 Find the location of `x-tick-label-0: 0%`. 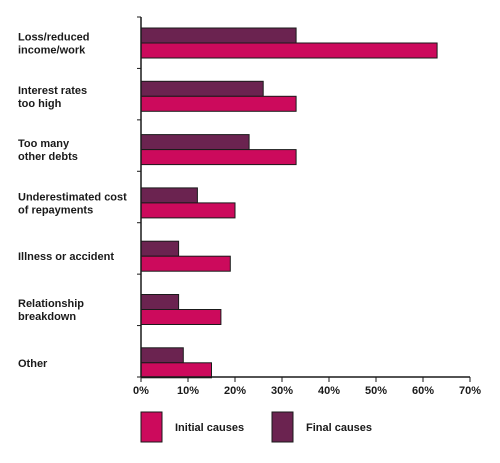

x-tick-label-0: 0% is located at coordinates (141, 391).